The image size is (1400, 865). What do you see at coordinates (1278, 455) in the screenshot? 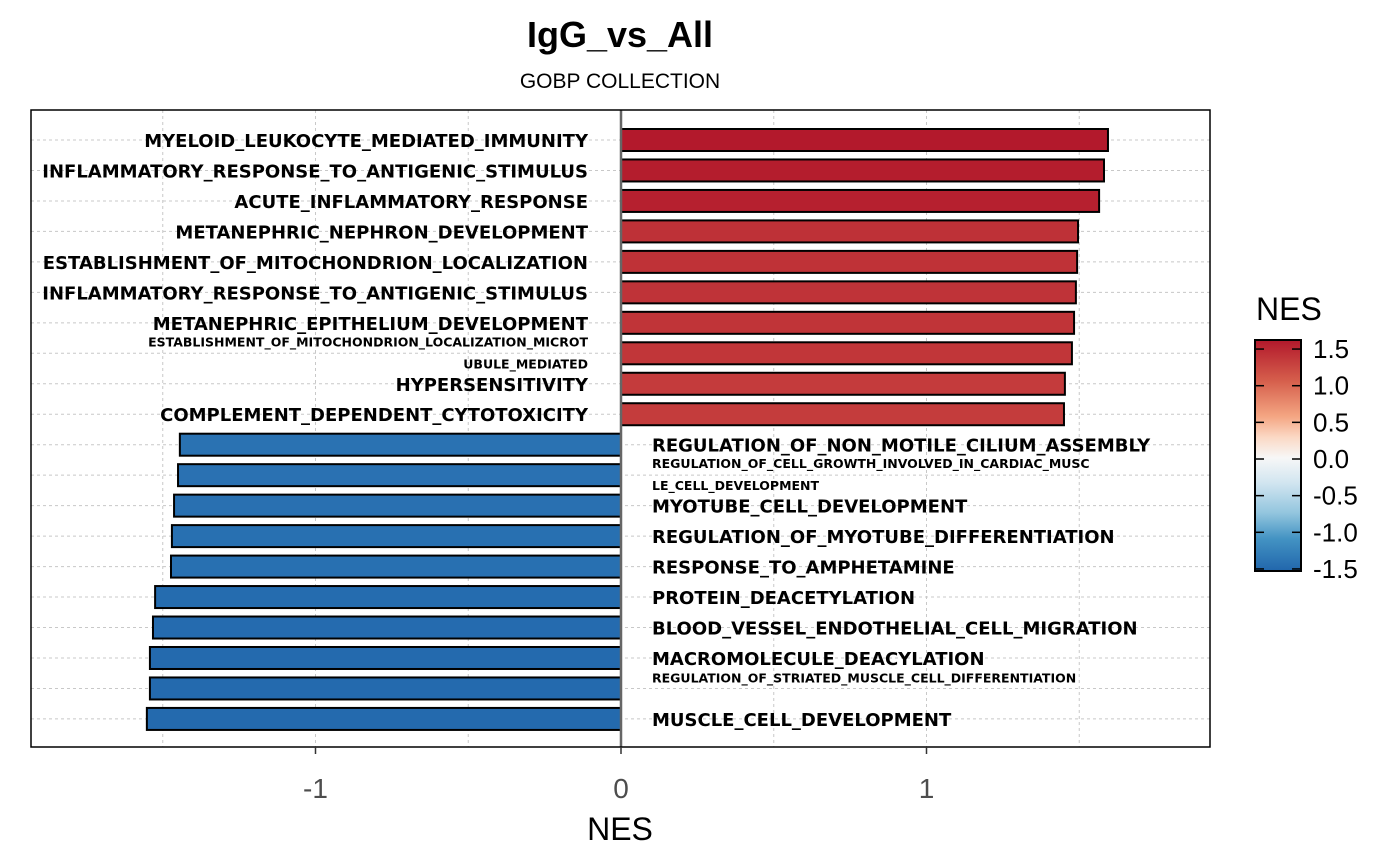
I see `colorbar` at bounding box center [1278, 455].